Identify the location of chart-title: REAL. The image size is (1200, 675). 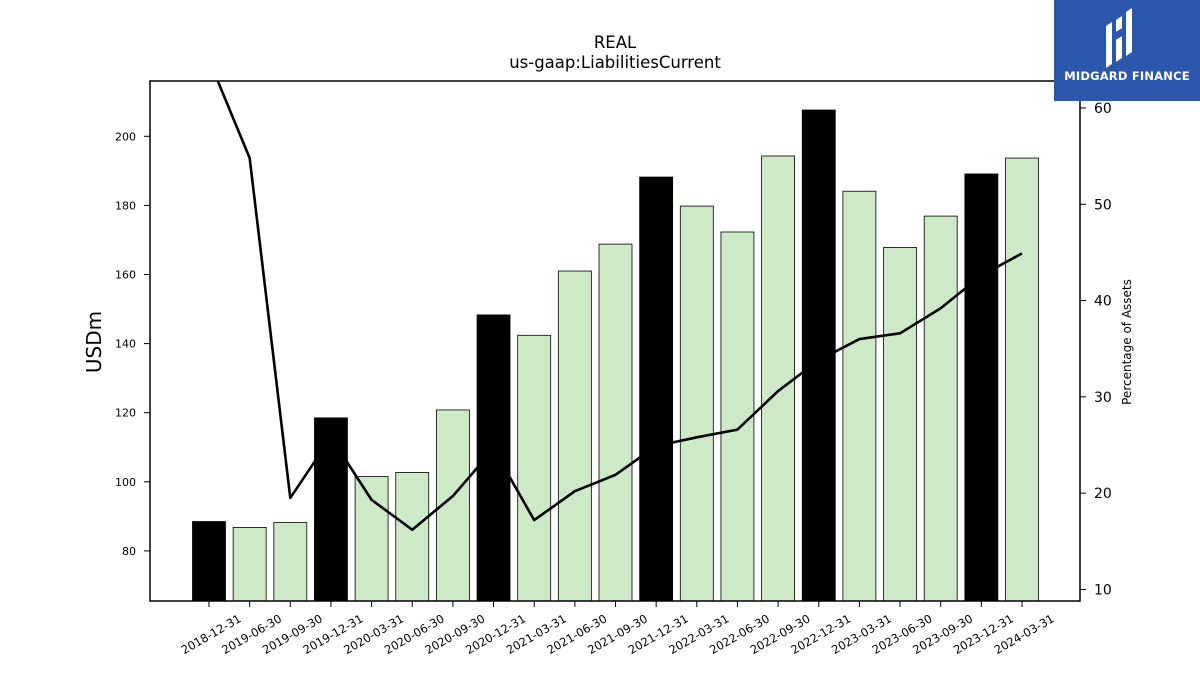
(615, 42).